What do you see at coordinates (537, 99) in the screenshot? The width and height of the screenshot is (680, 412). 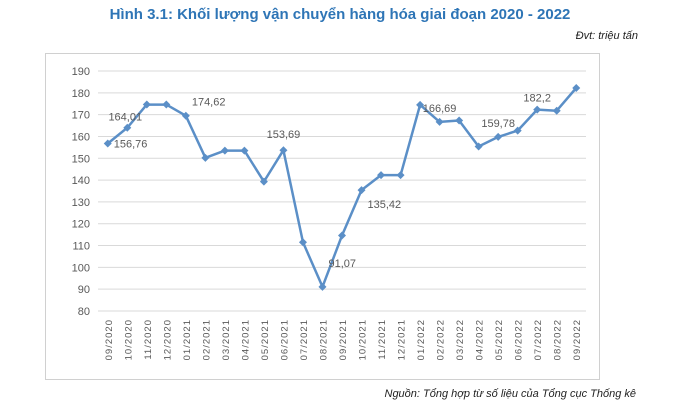 I see `data-label: 182,2` at bounding box center [537, 99].